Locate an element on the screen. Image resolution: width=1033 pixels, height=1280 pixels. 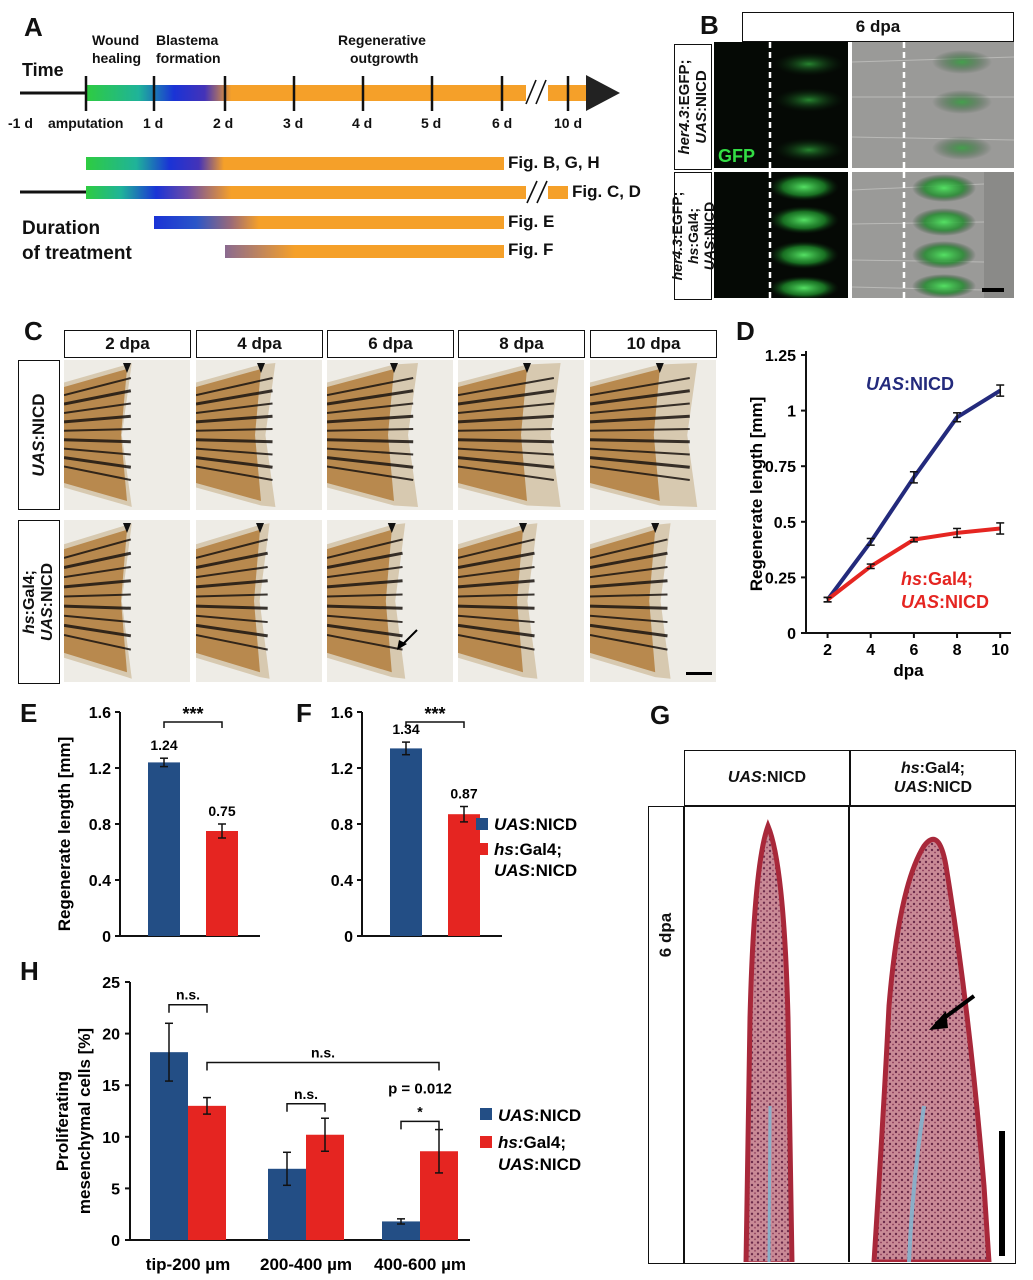
bar-label-bgh: Fig. B, G, H is located at coordinates (554, 162).